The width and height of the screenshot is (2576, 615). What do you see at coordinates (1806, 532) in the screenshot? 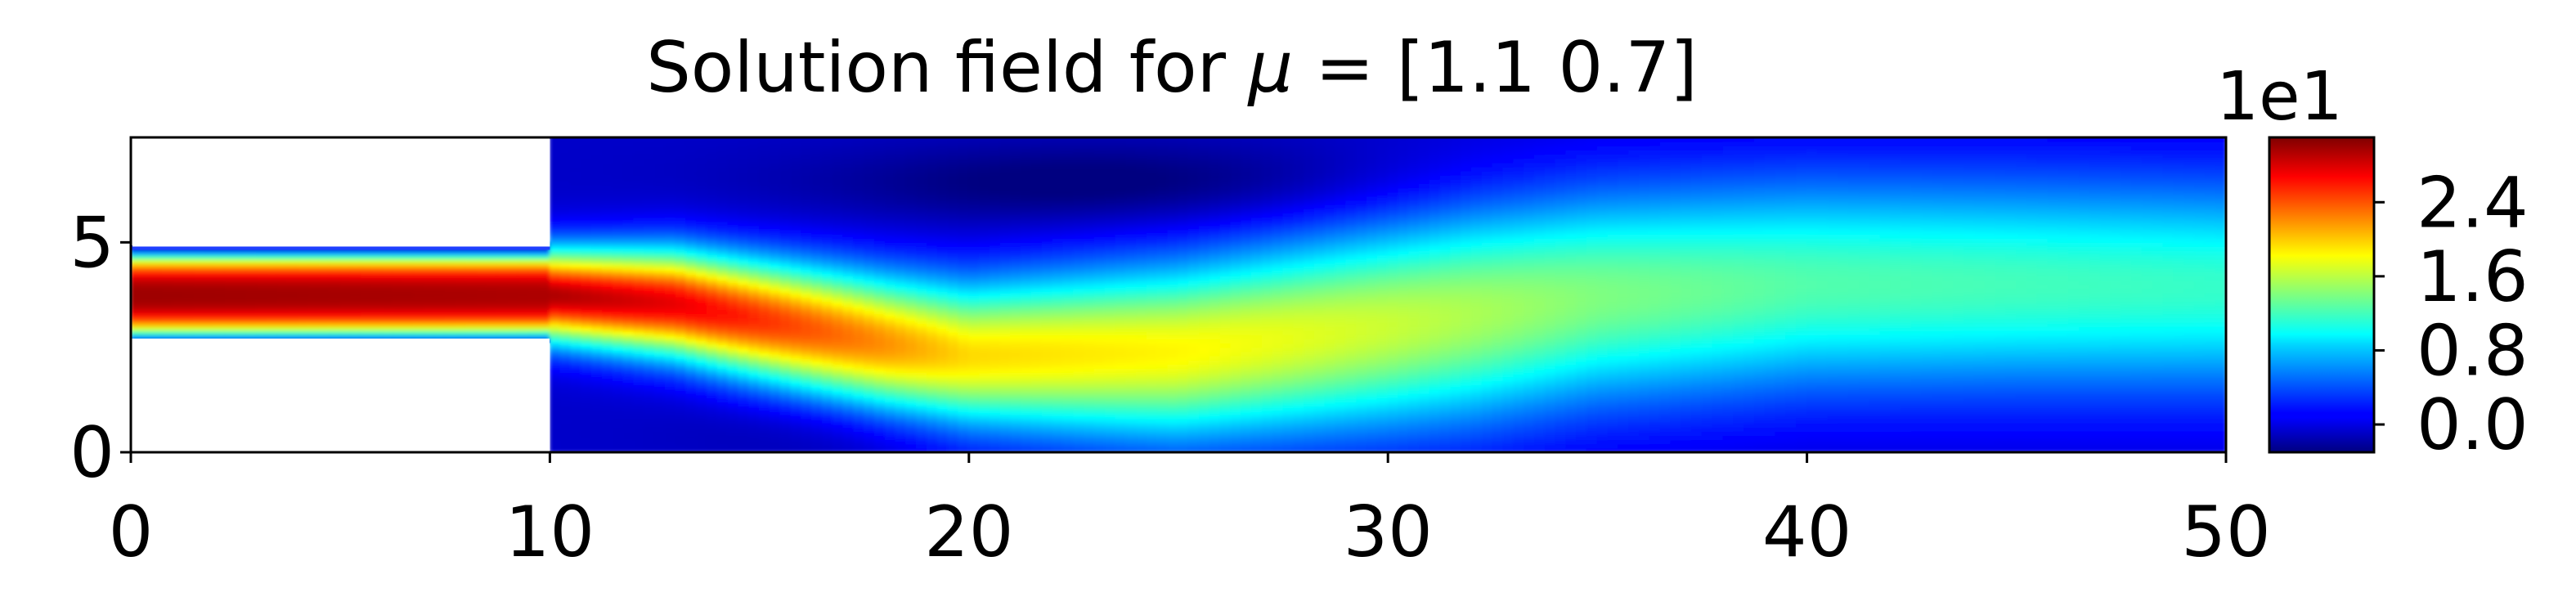
I see `x-tick-label: 40` at bounding box center [1806, 532].